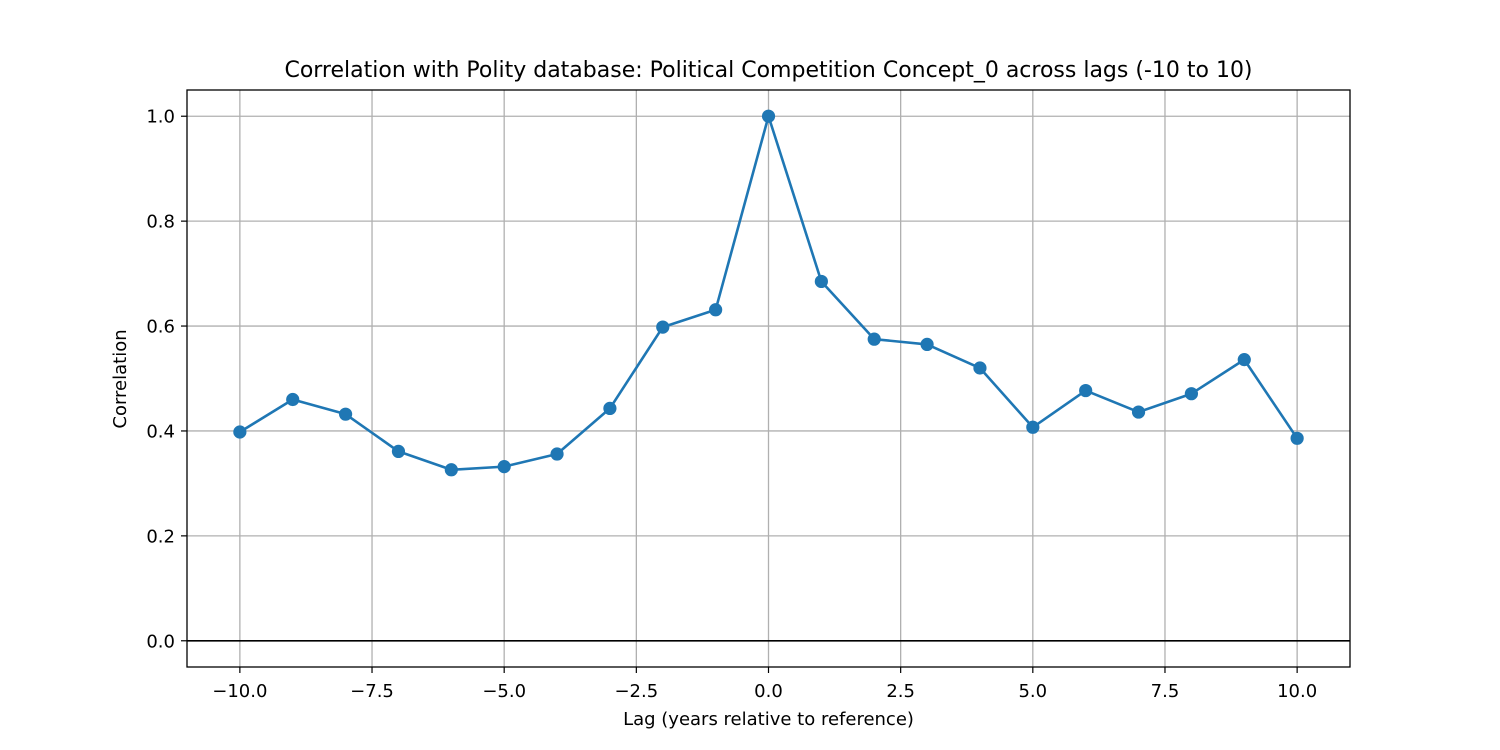 The width and height of the screenshot is (1500, 750). I want to click on x-tick-label: −5.0, so click(504, 691).